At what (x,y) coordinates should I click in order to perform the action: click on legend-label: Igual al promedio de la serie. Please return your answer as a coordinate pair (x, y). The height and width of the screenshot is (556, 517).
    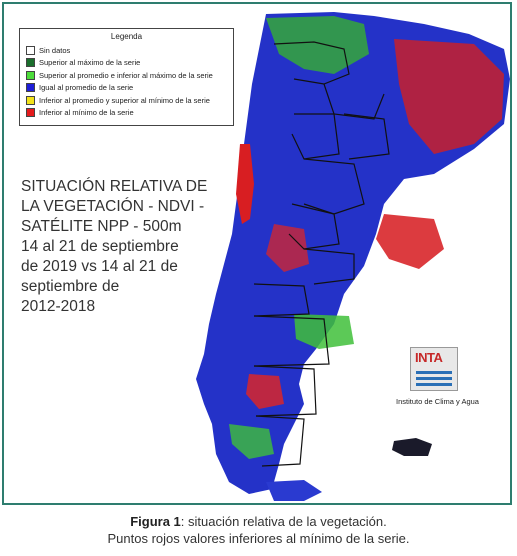
    Looking at the image, I should click on (86, 88).